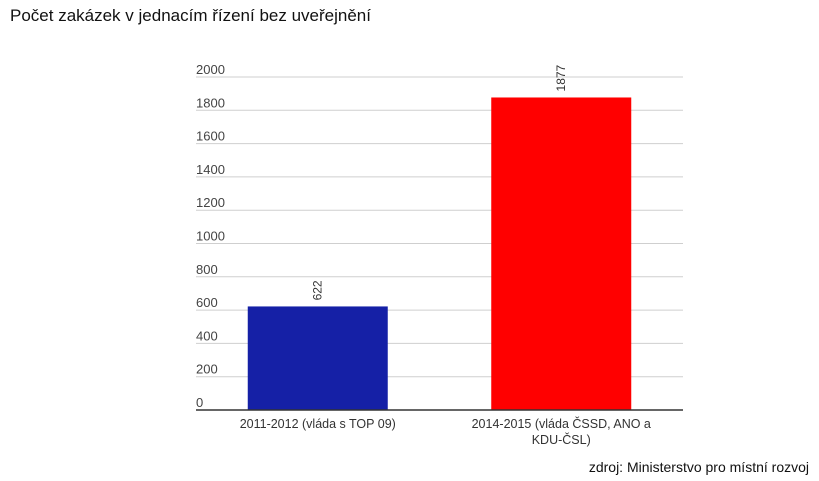 The width and height of the screenshot is (819, 481). I want to click on y-tick-label: 800, so click(207, 269).